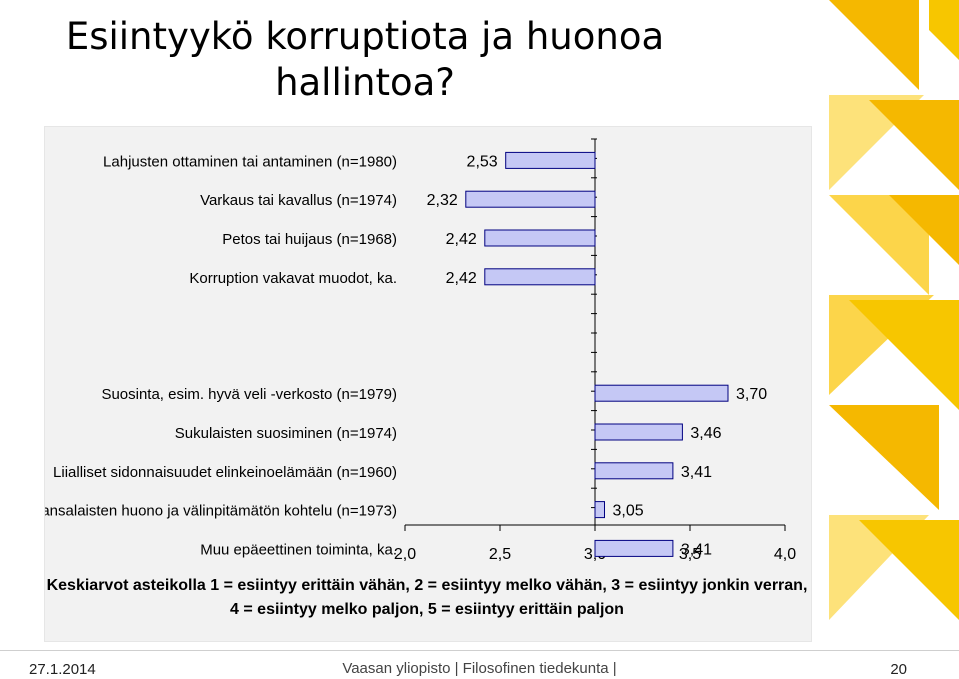 This screenshot has width=959, height=679. Describe the element at coordinates (705, 433) in the screenshot. I see `data-label: 3,46` at that location.